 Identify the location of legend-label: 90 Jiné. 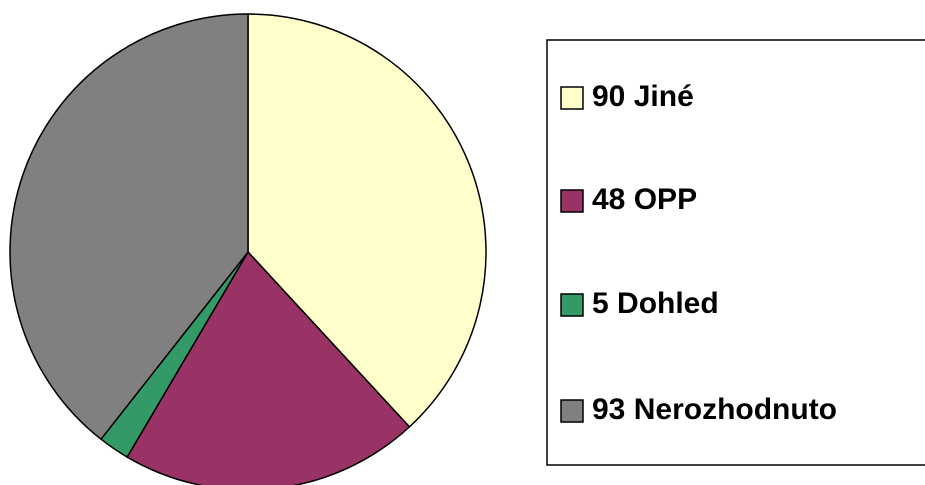
(643, 96).